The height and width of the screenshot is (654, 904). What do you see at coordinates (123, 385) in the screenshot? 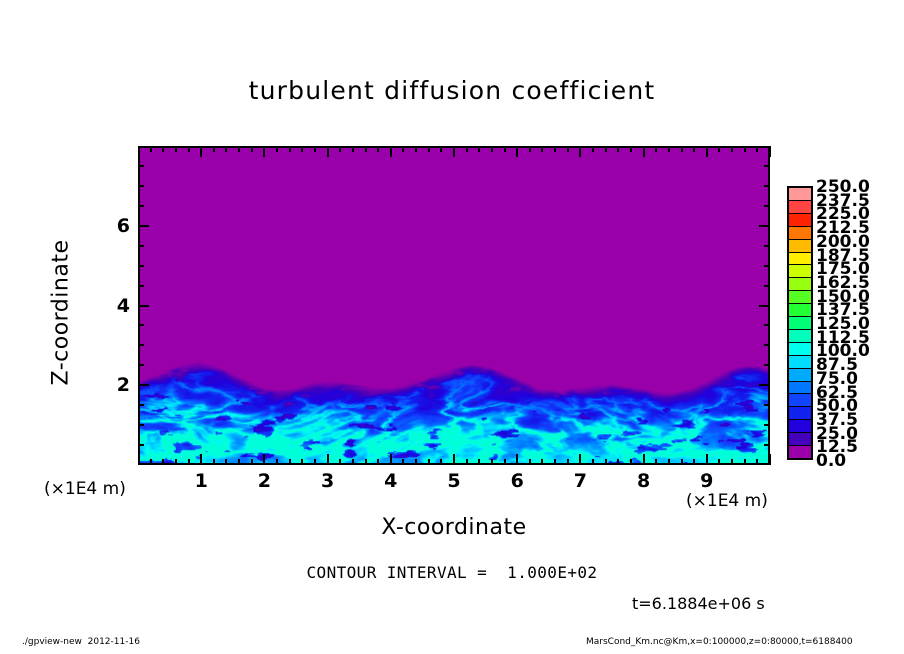
I see `y-tick-label: 2` at bounding box center [123, 385].